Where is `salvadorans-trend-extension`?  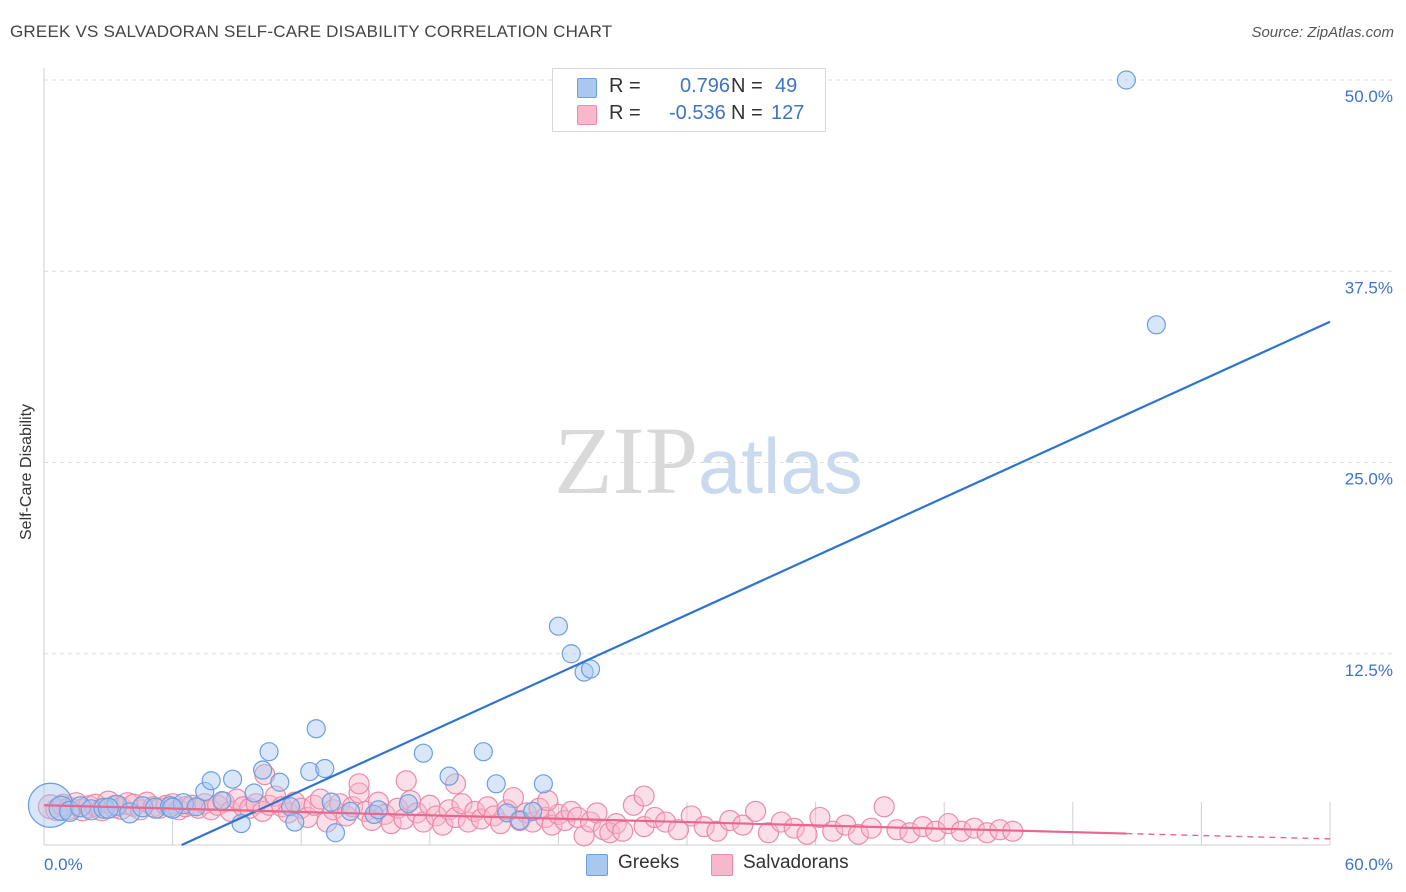 salvadorans-trend-extension is located at coordinates (1228, 836).